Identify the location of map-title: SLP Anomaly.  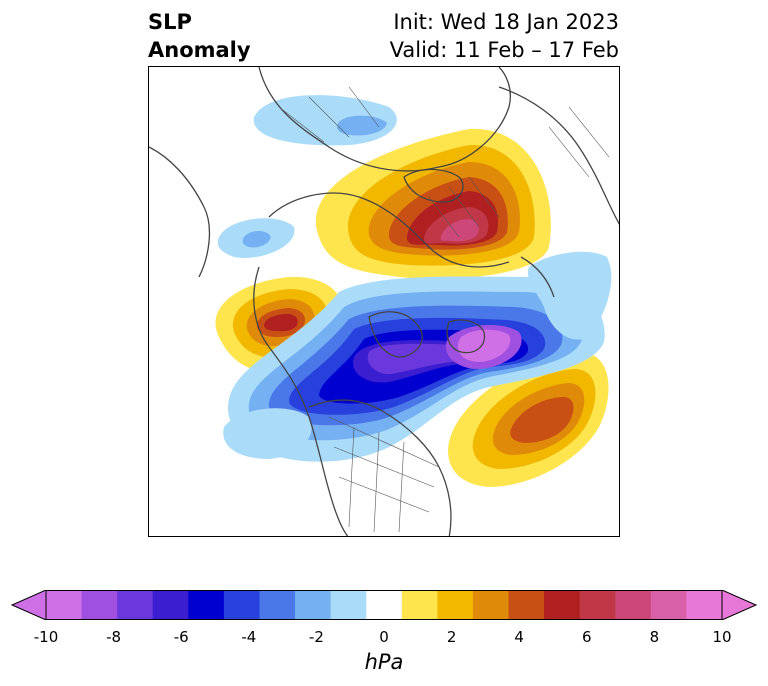
(199, 36).